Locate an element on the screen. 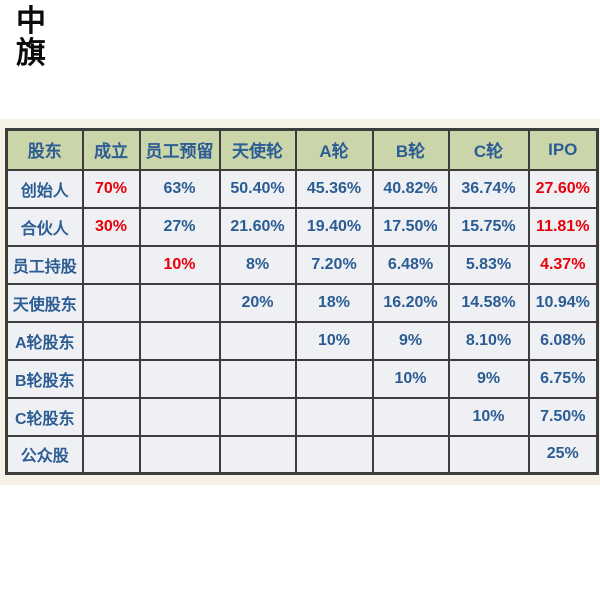 The image size is (600, 600). table-row-0: 创始人 70% 63% 50.40% 45.36% 40.82% 36.74% 27.60% is located at coordinates (302, 188).